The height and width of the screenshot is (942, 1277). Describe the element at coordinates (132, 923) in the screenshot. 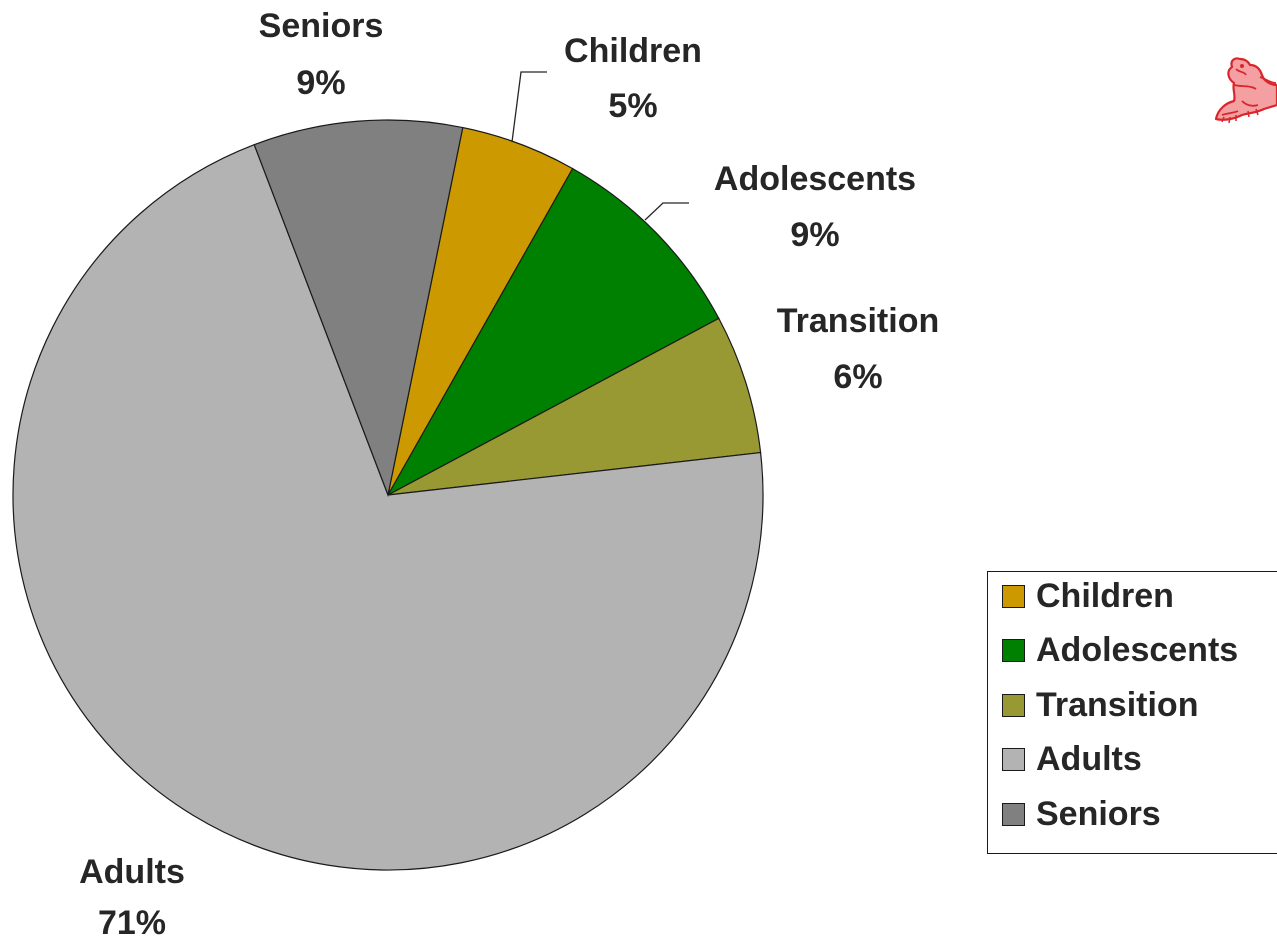

I see `data-label-adults-pct: 71%` at that location.